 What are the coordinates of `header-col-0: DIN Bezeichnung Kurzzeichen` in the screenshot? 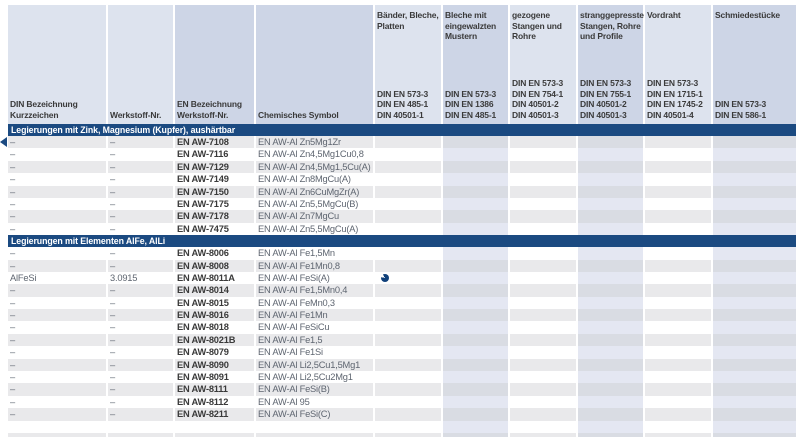 It's located at (57, 64).